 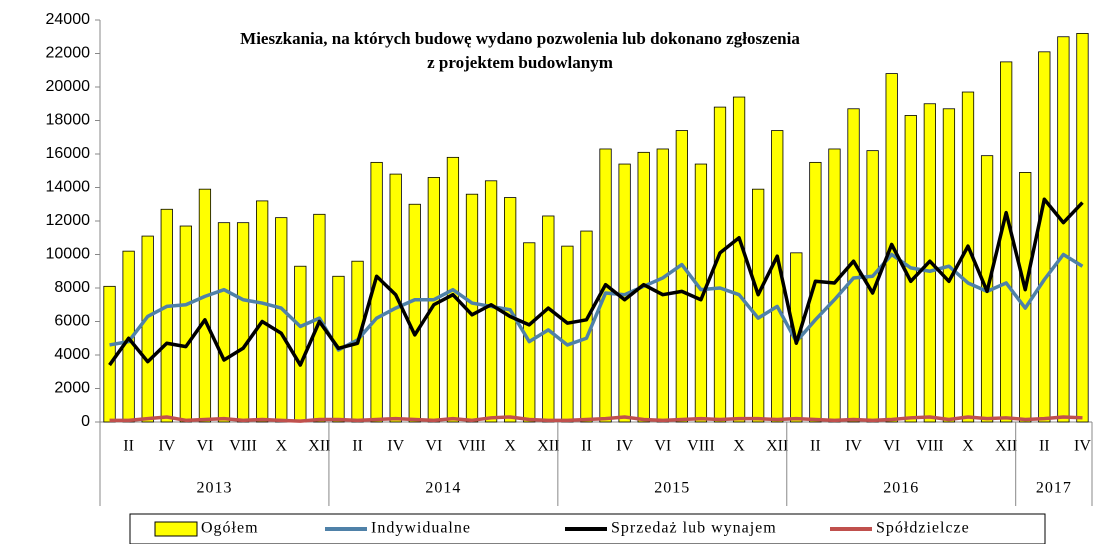 What do you see at coordinates (214, 488) in the screenshot?
I see `group-label: 2013` at bounding box center [214, 488].